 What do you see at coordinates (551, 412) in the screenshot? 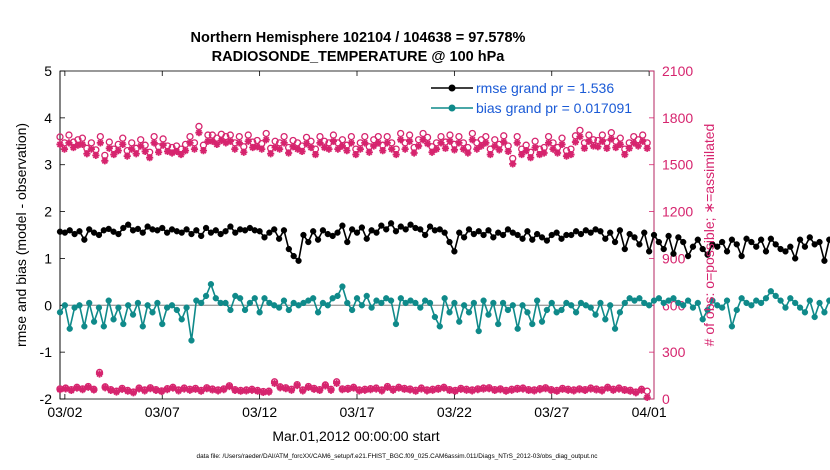
I see `x-tick-label: 03/27` at bounding box center [551, 412].